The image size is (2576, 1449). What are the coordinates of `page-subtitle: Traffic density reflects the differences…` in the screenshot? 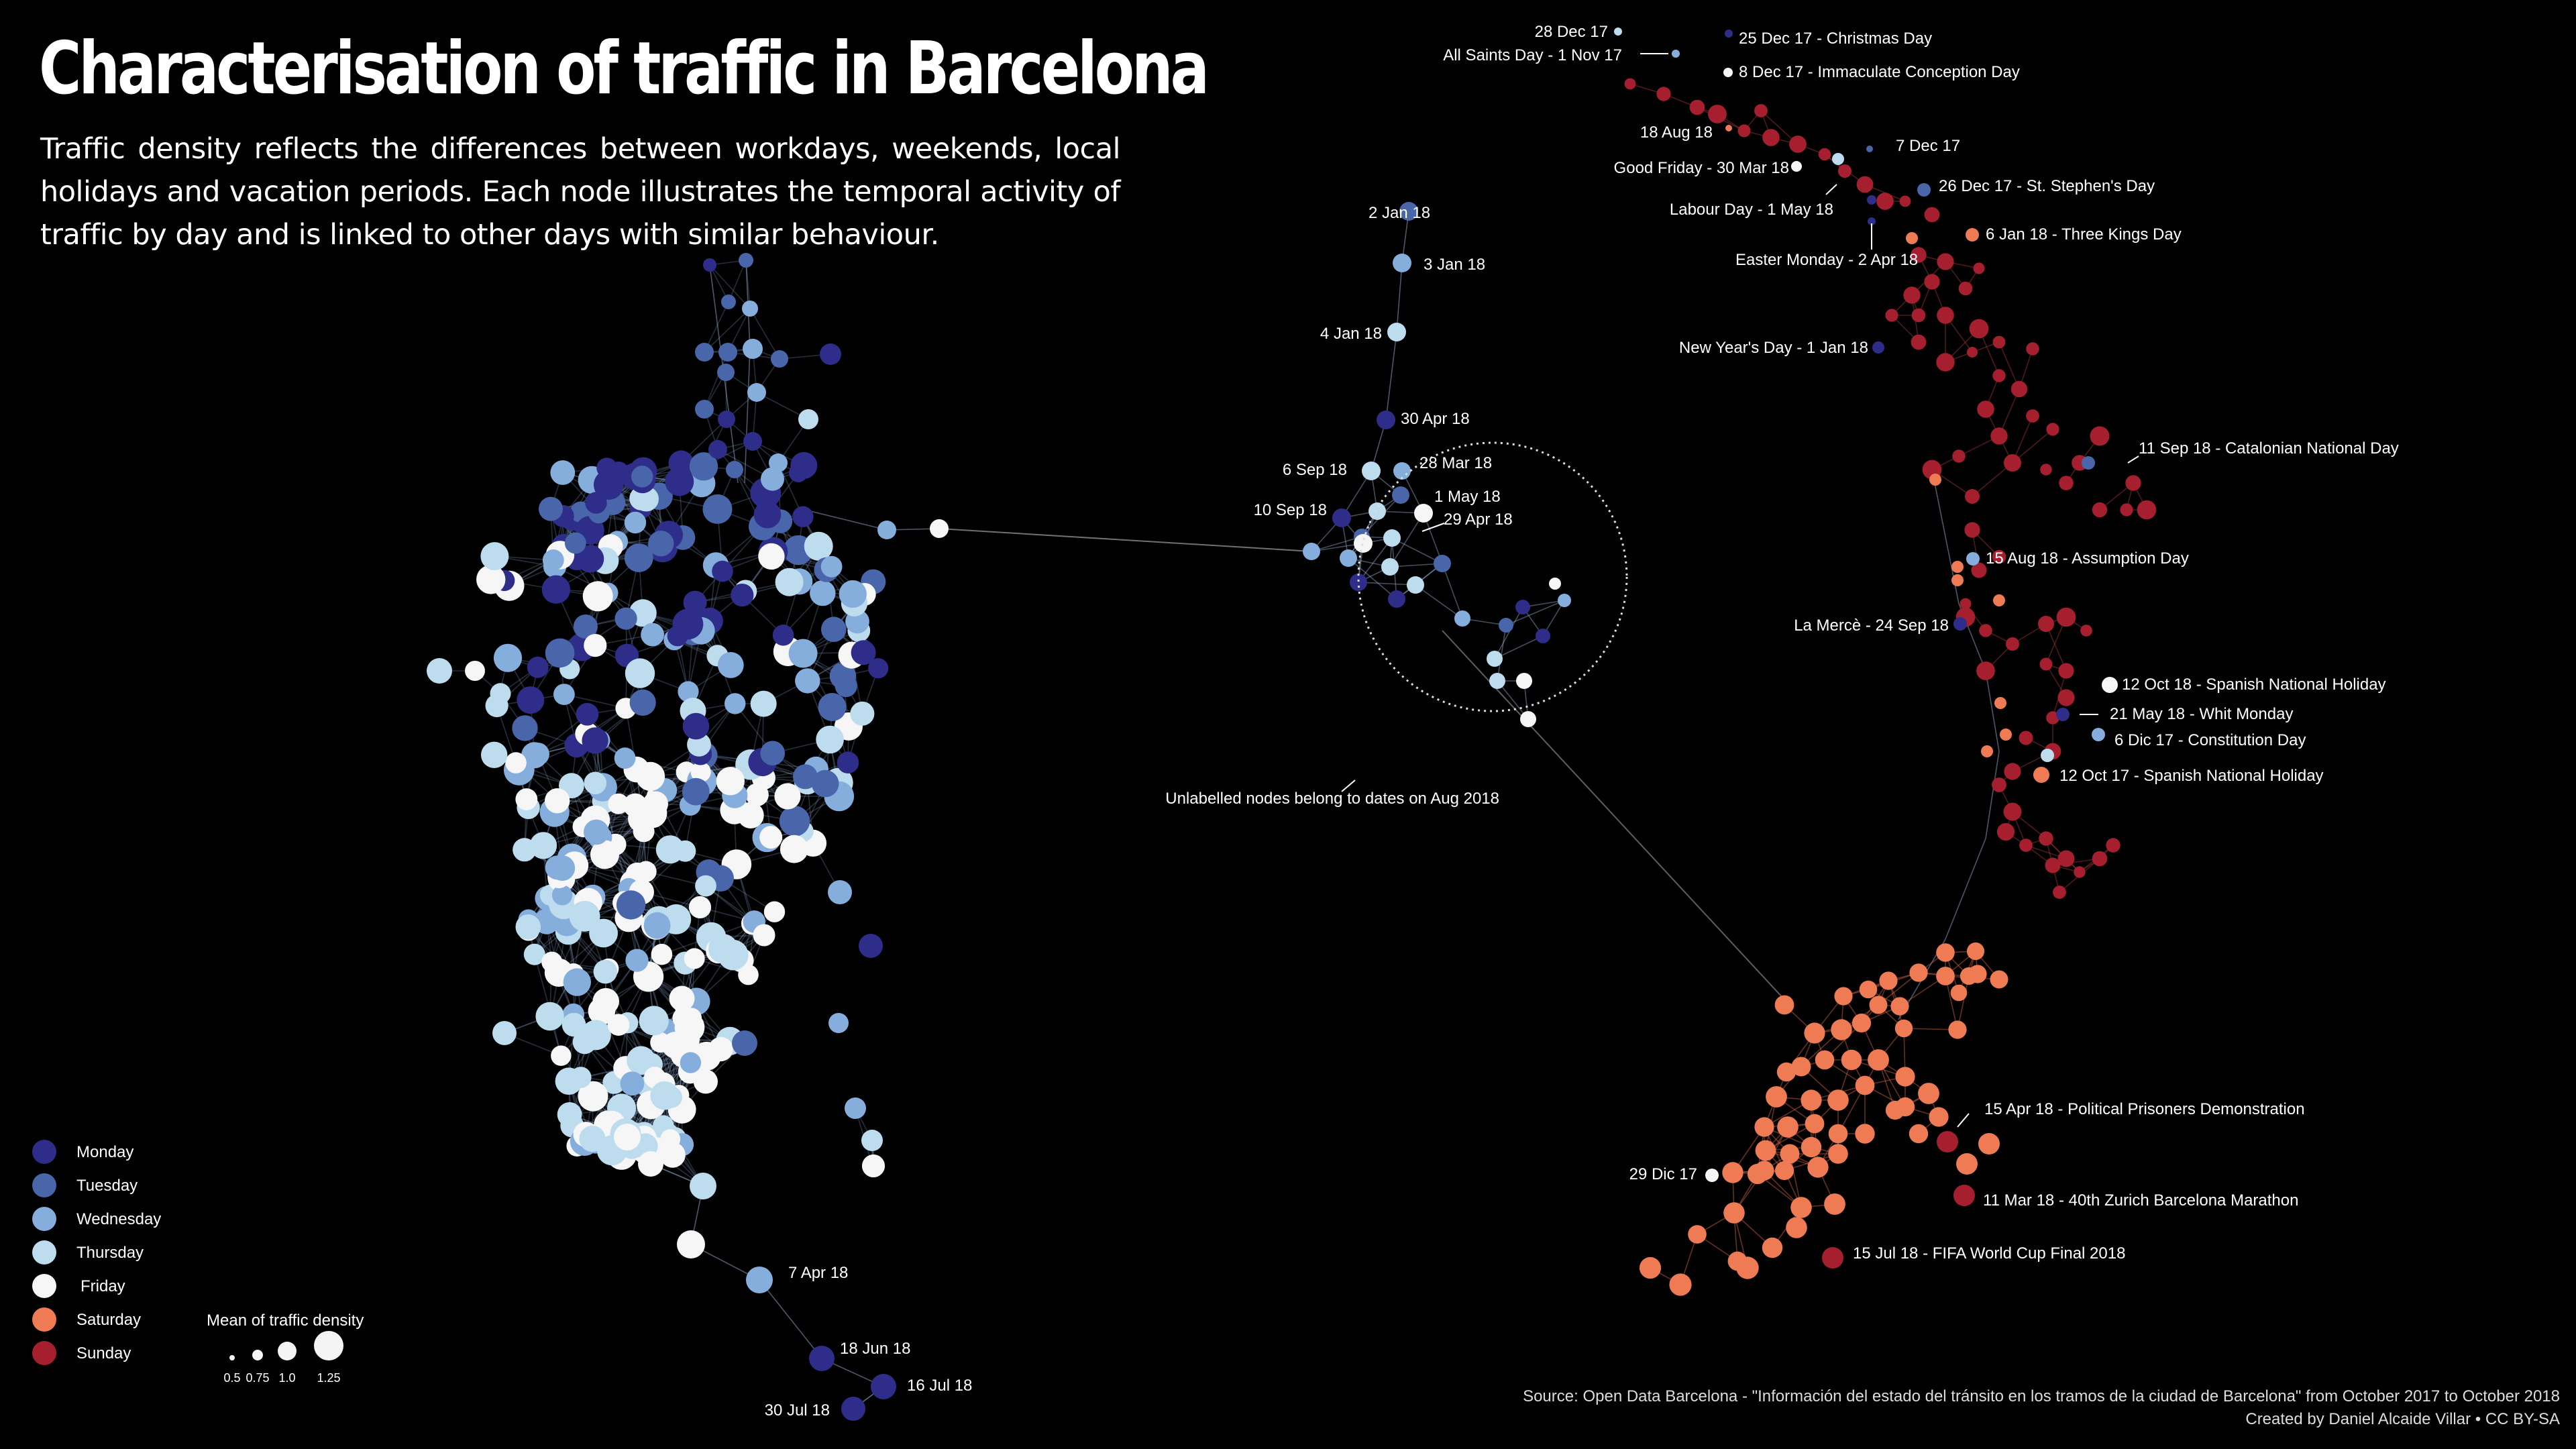 It's located at (580, 192).